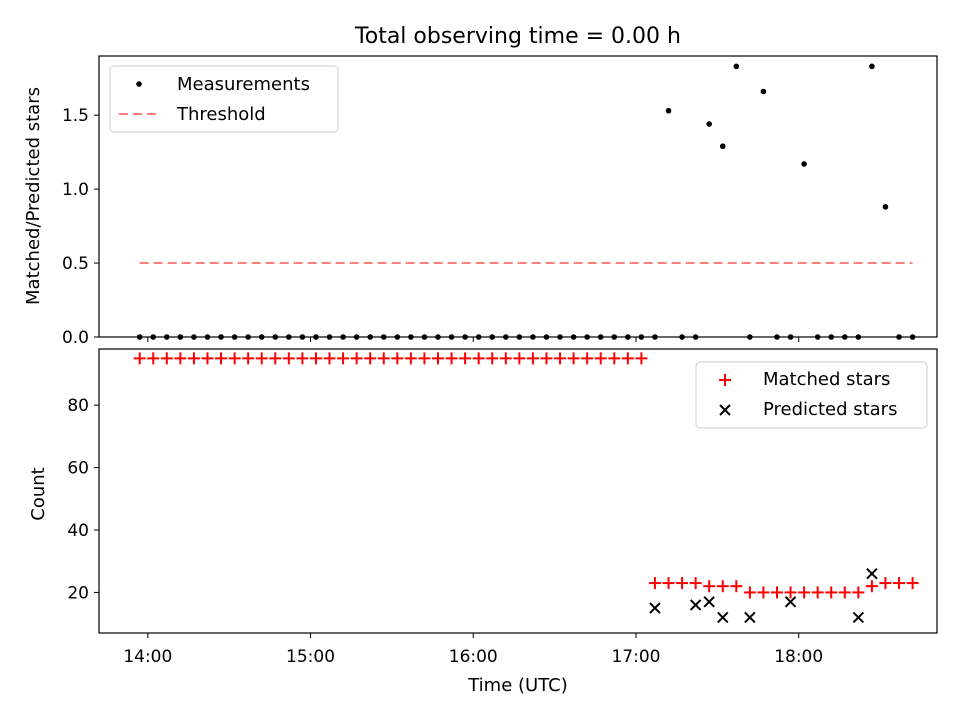  Describe the element at coordinates (473, 657) in the screenshot. I see `xtick-label: 16:00` at that location.